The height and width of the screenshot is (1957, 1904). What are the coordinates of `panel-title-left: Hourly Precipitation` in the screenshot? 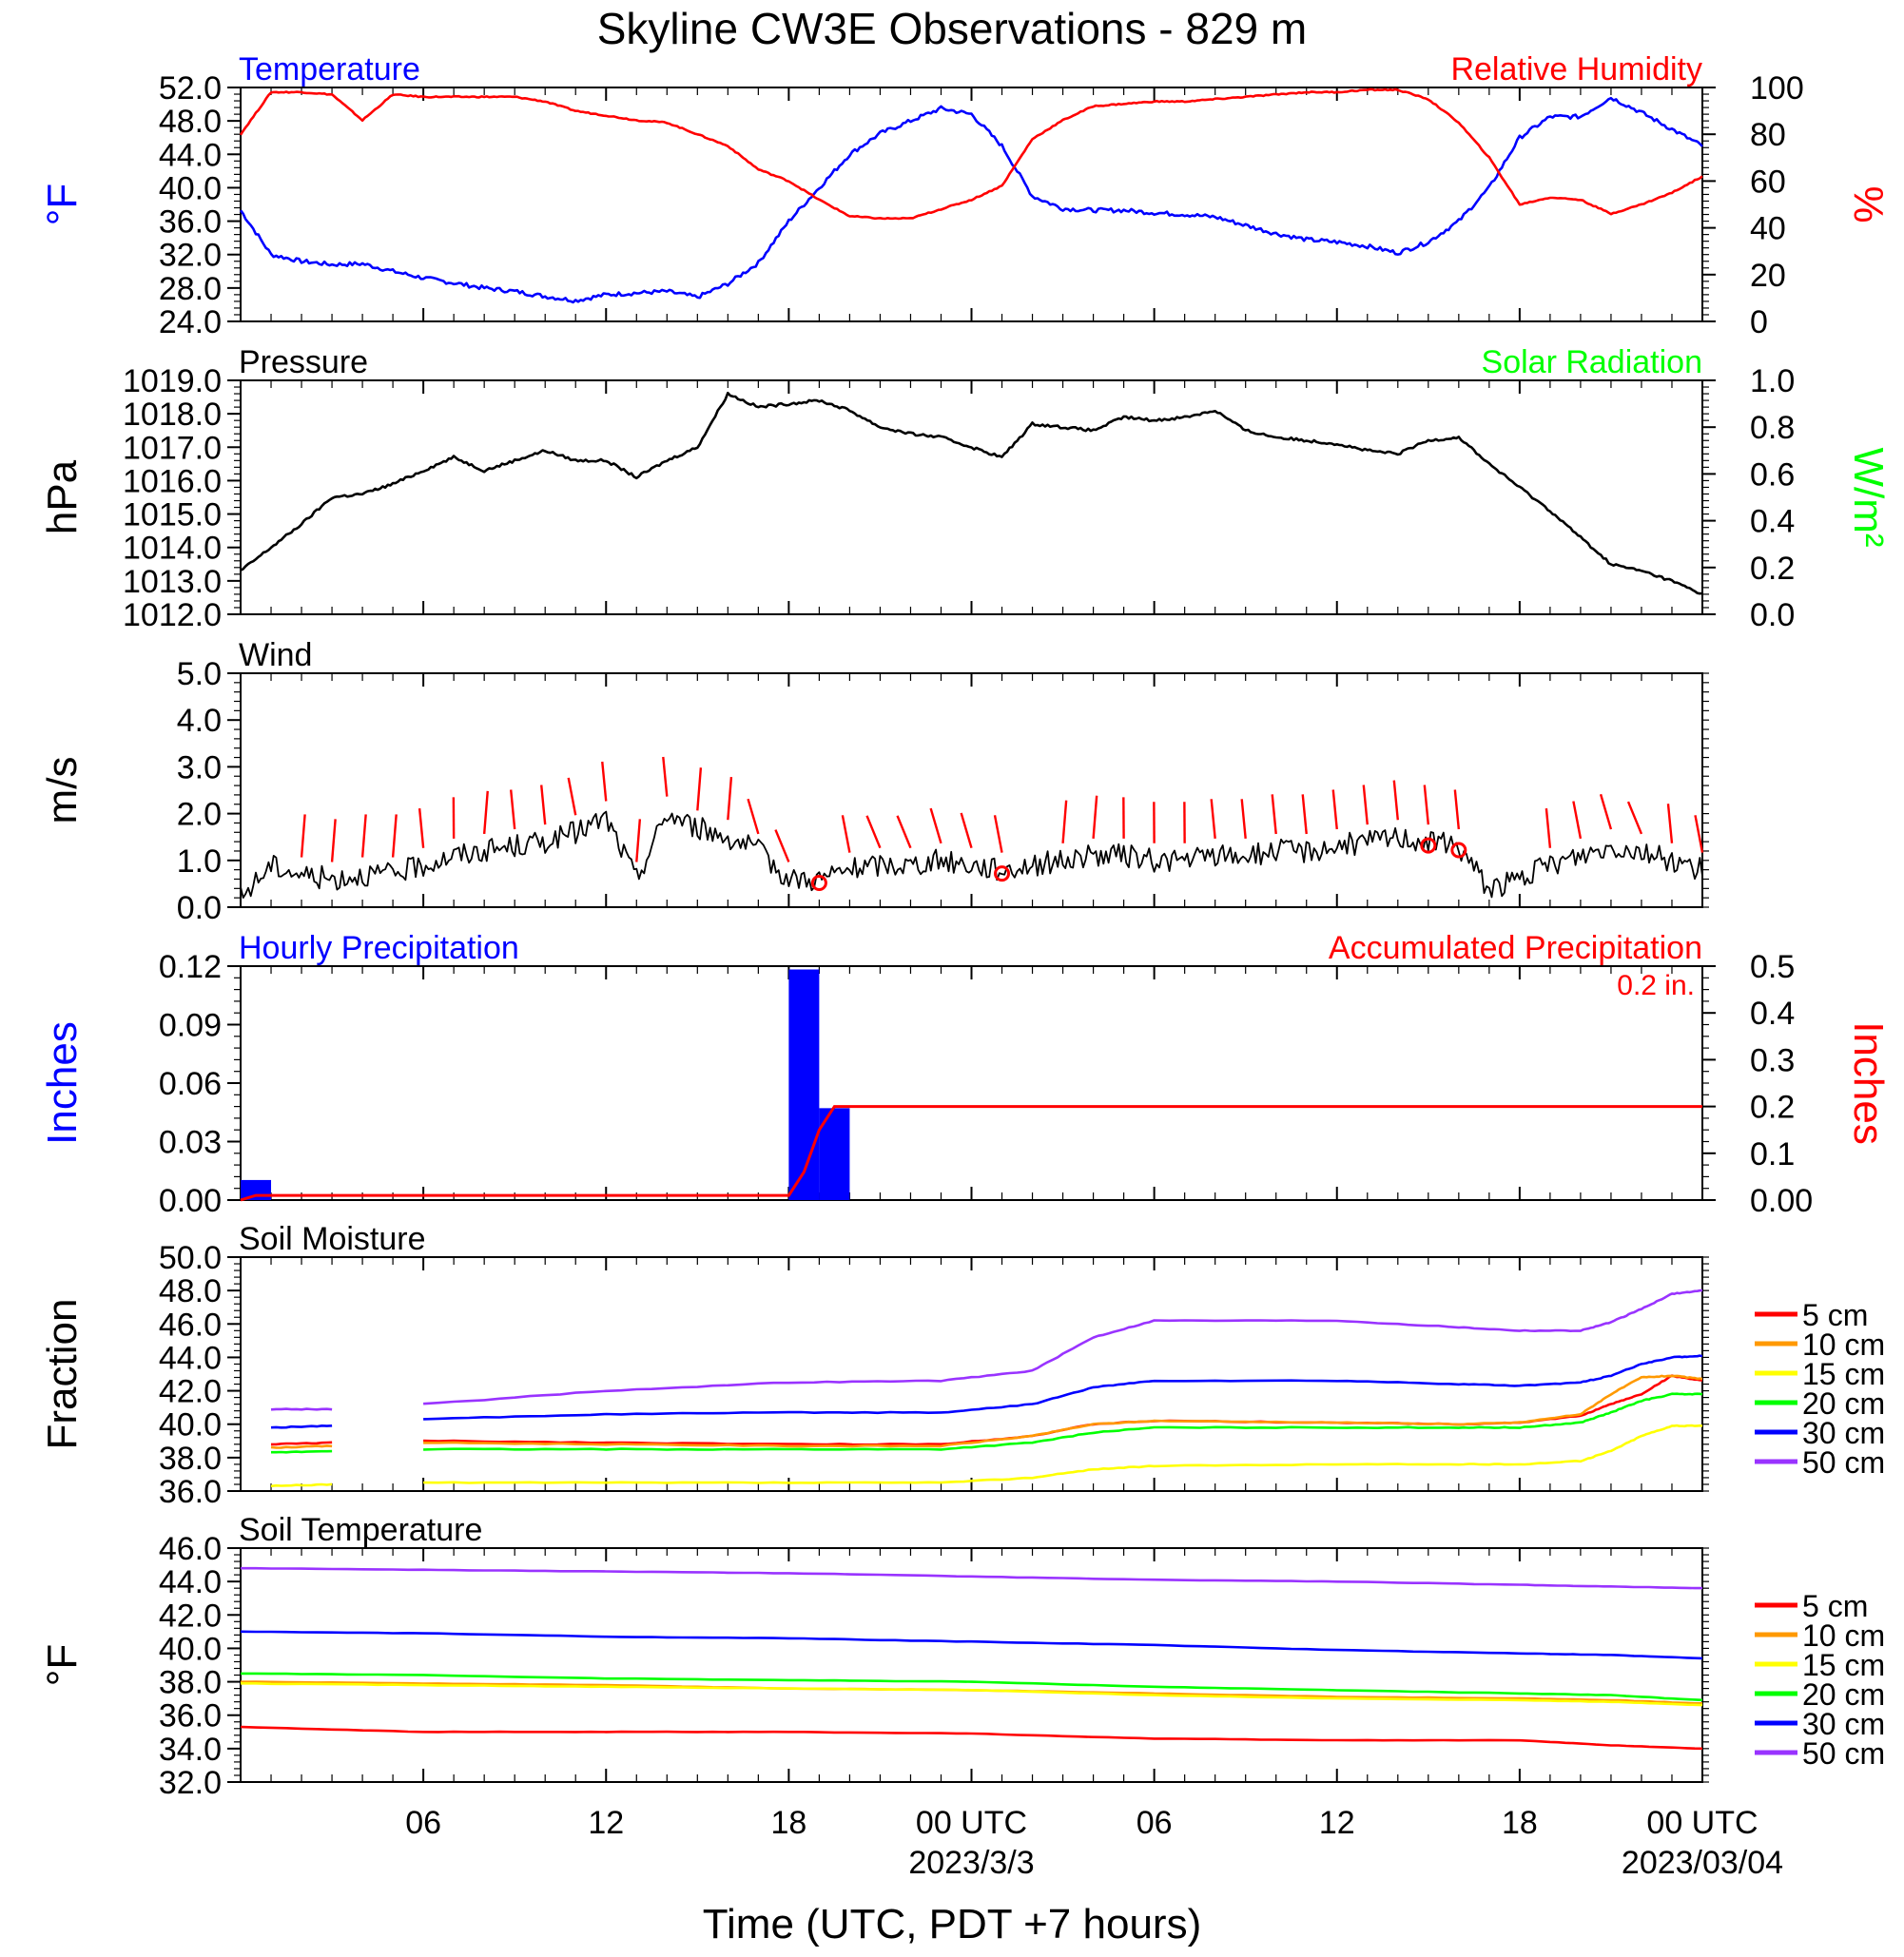 It's located at (379, 948).